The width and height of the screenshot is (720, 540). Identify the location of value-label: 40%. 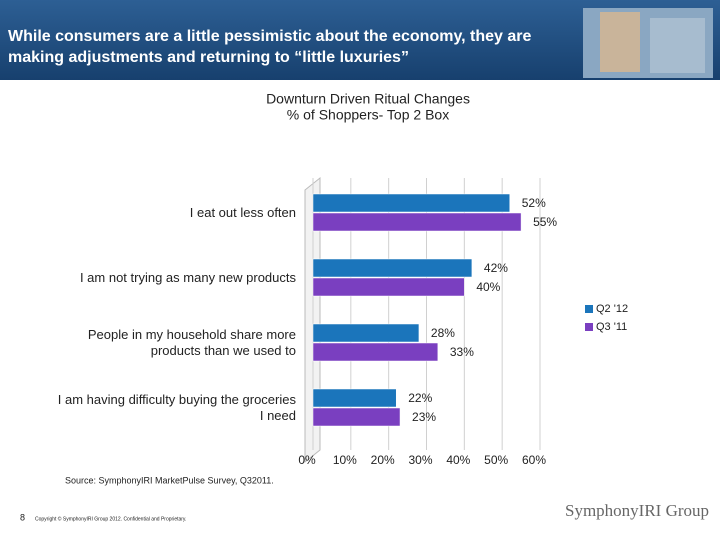
(488, 287).